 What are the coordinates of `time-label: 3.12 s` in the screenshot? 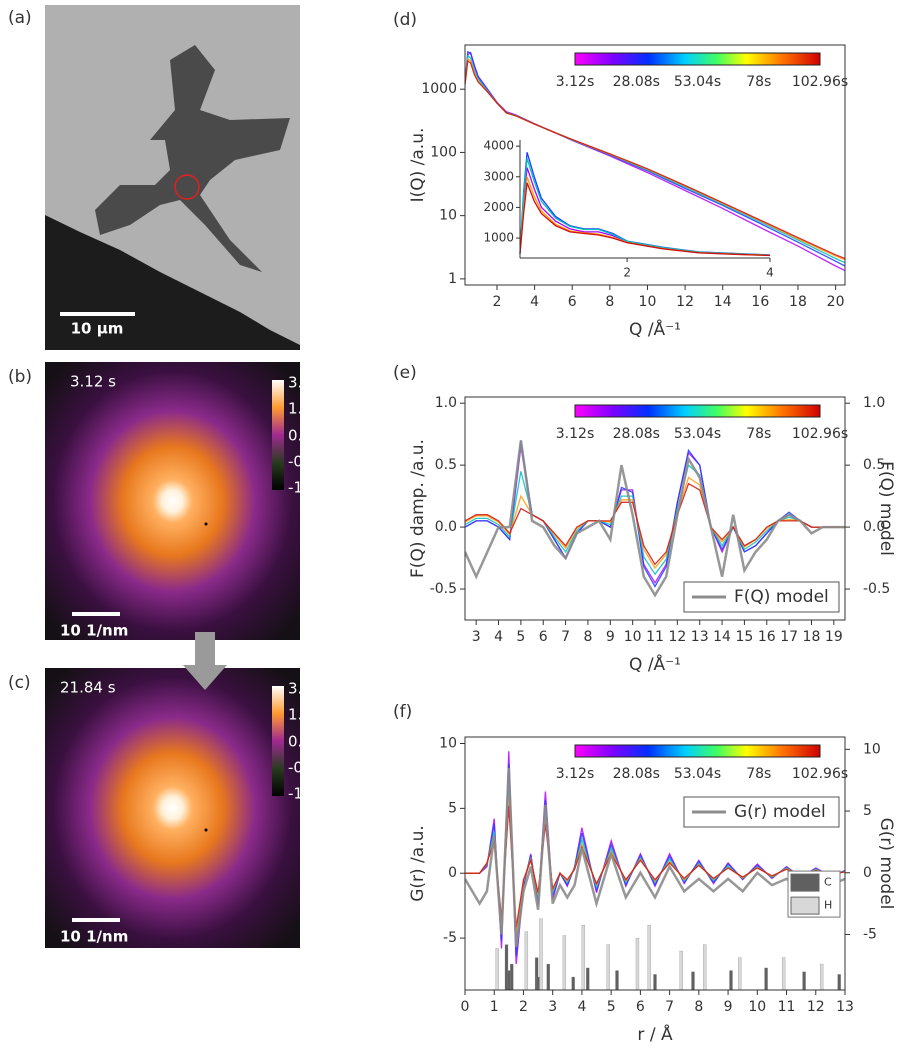 It's located at (93, 382).